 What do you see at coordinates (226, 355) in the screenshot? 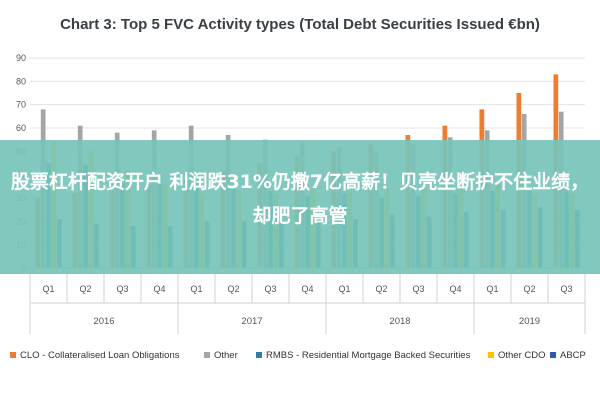
I see `legend-label: Other` at bounding box center [226, 355].